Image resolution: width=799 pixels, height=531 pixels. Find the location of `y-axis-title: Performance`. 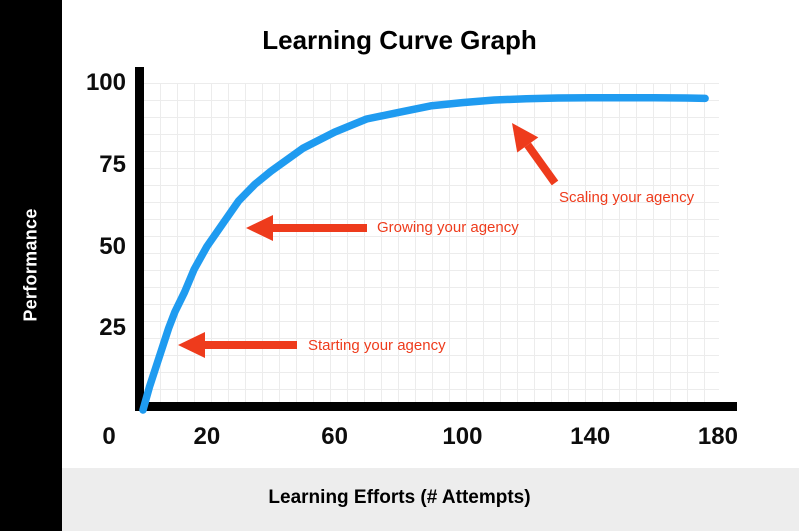

y-axis-title: Performance is located at coordinates (30, 265).